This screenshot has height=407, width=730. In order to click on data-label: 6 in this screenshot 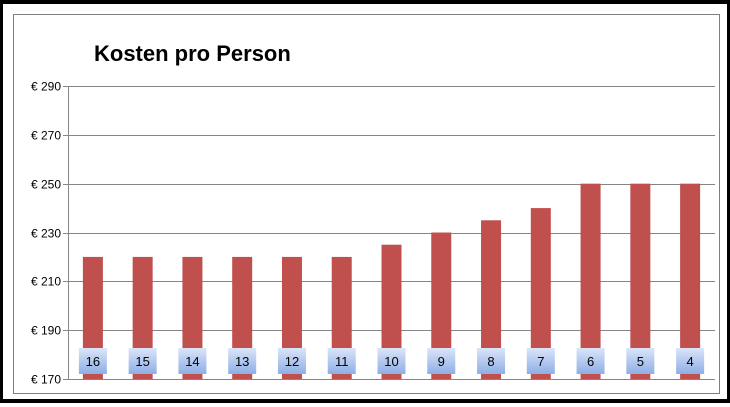, I will do `click(590, 361)`.